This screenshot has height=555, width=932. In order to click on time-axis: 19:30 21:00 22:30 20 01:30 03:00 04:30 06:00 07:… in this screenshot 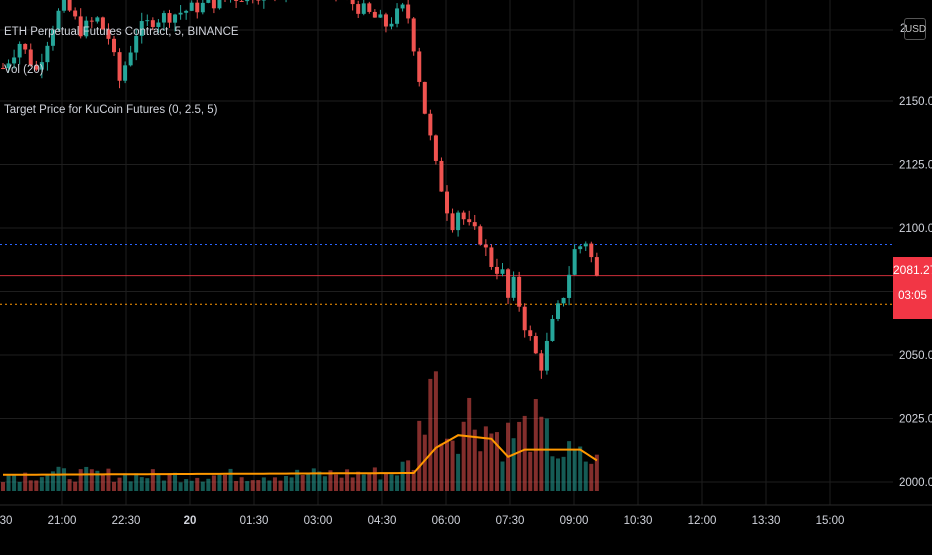, I will do `click(466, 515)`.